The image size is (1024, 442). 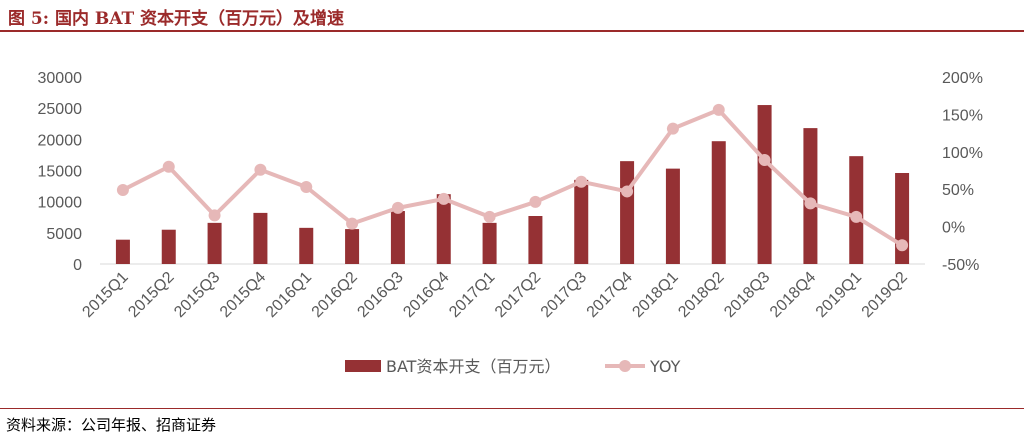 I want to click on right-axis-tick: 0%, so click(x=953, y=228).